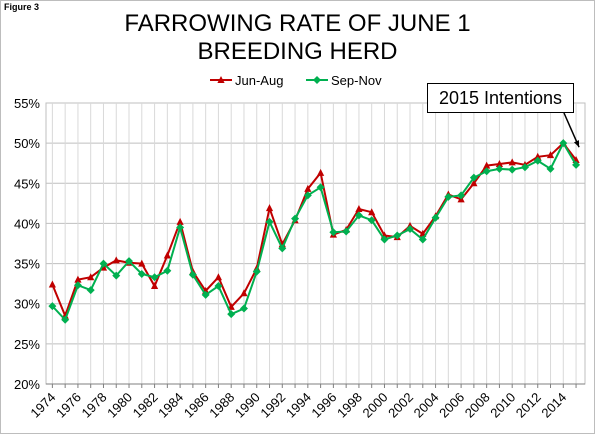 Image resolution: width=595 pixels, height=434 pixels. I want to click on x-tick-label: 1984, so click(170, 405).